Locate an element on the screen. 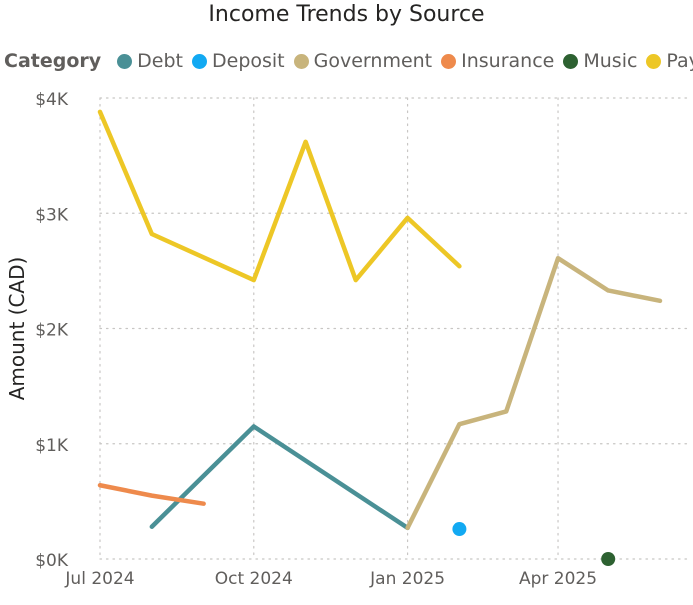  legend-item-government: Government is located at coordinates (363, 61).